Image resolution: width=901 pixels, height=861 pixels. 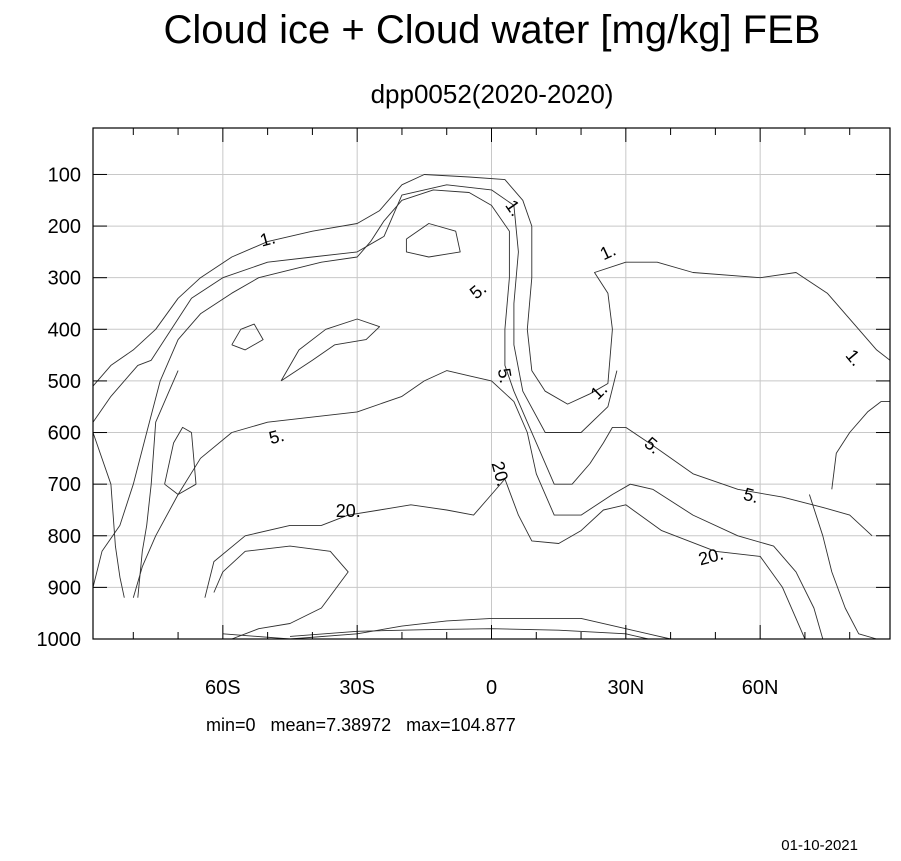 I want to click on x-axis-tick-labels: 60S 30S 0 30N 60N, so click(x=491, y=688).